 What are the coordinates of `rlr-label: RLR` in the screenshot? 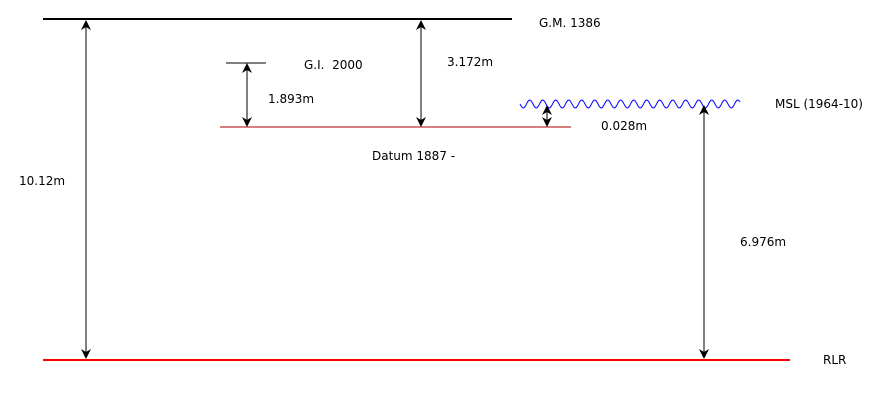 It's located at (834, 360).